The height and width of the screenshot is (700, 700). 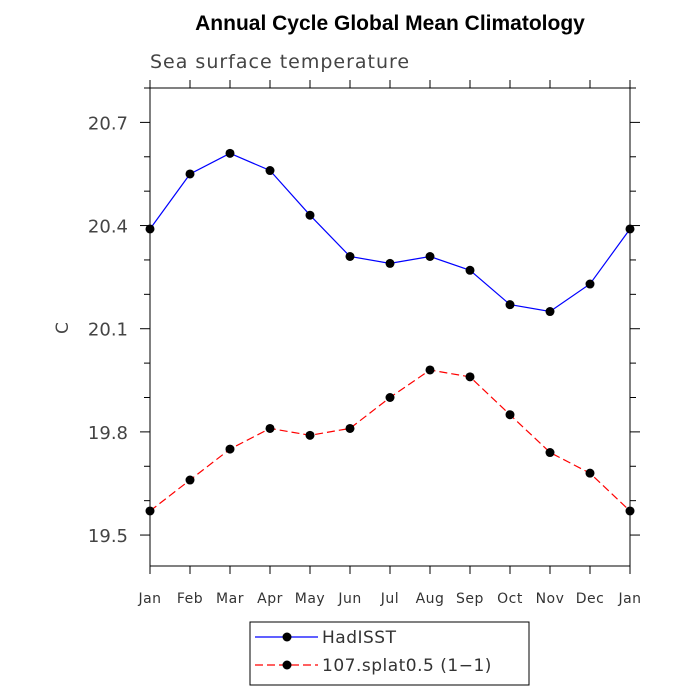 What do you see at coordinates (190, 599) in the screenshot?
I see `x-tick-label: Feb` at bounding box center [190, 599].